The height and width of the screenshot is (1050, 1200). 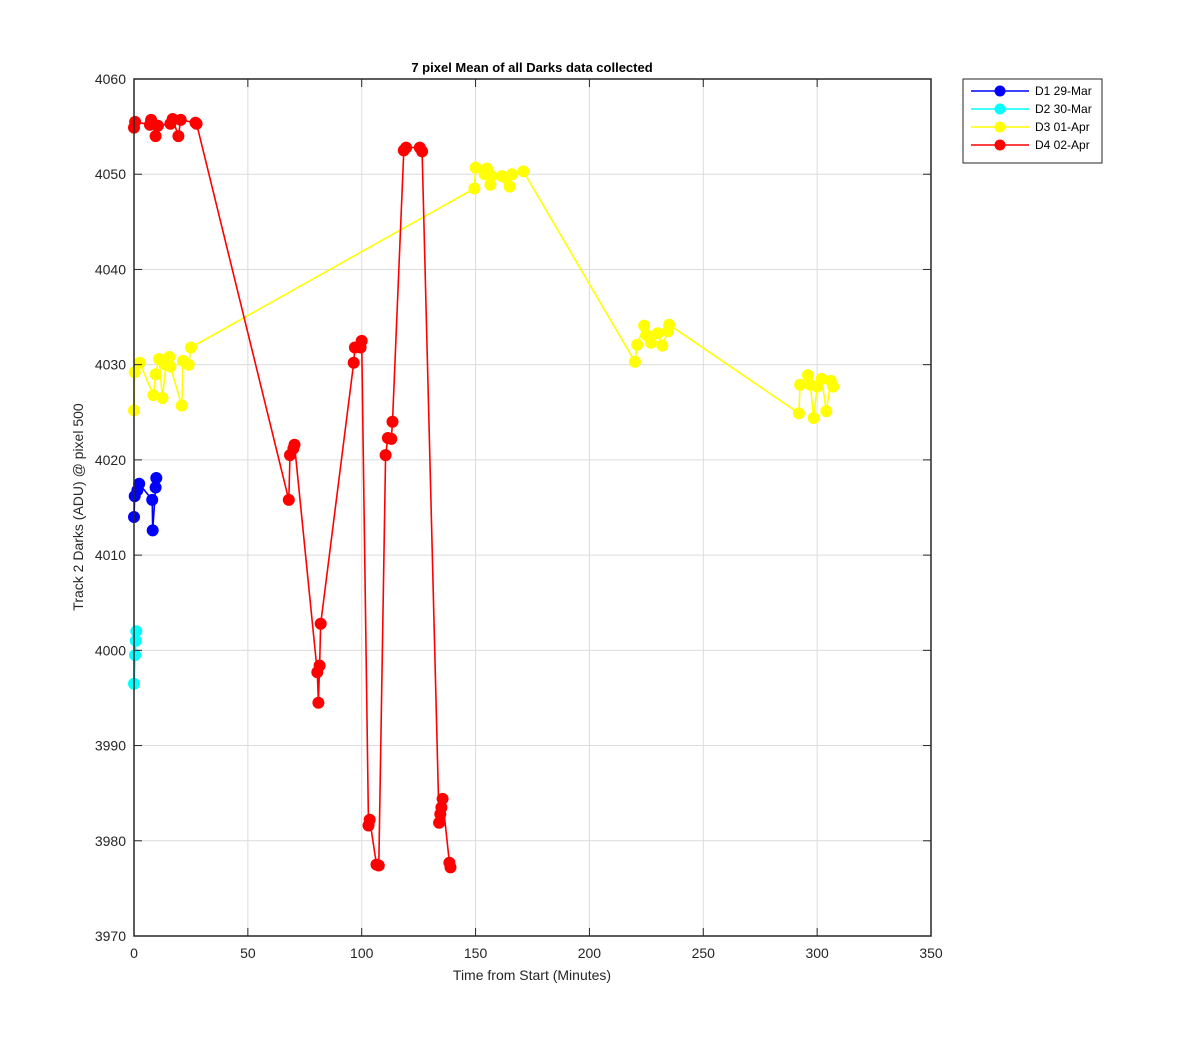 What do you see at coordinates (931, 953) in the screenshot?
I see `x-tick-label: 350` at bounding box center [931, 953].